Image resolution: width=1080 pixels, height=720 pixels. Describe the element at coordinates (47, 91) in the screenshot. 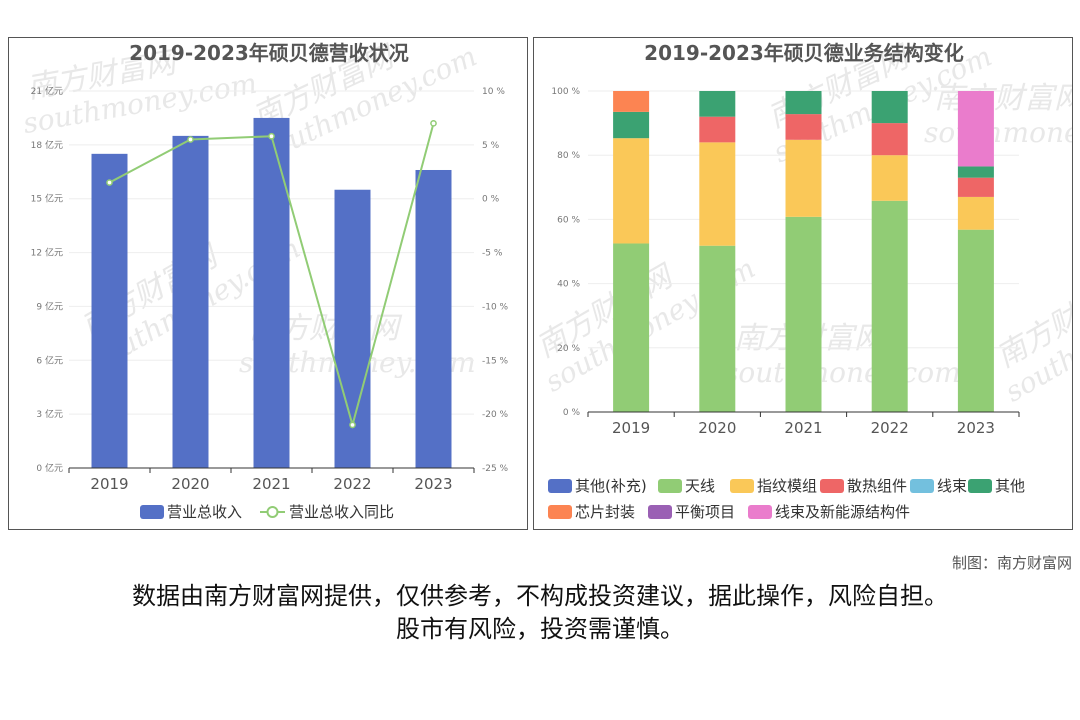

I see `y-tick-label-left: 21 亿元` at that location.